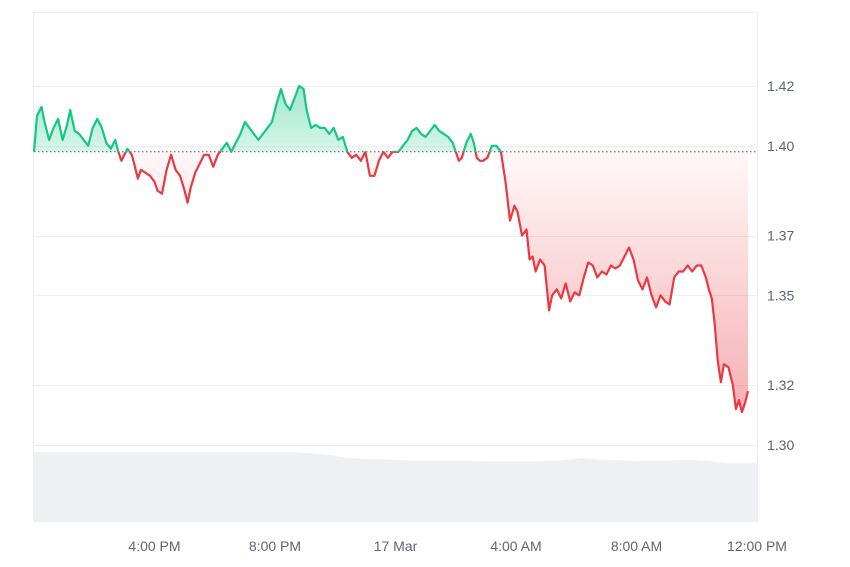  Describe the element at coordinates (636, 546) in the screenshot. I see `x-tick-label: 8:00 AM` at that location.